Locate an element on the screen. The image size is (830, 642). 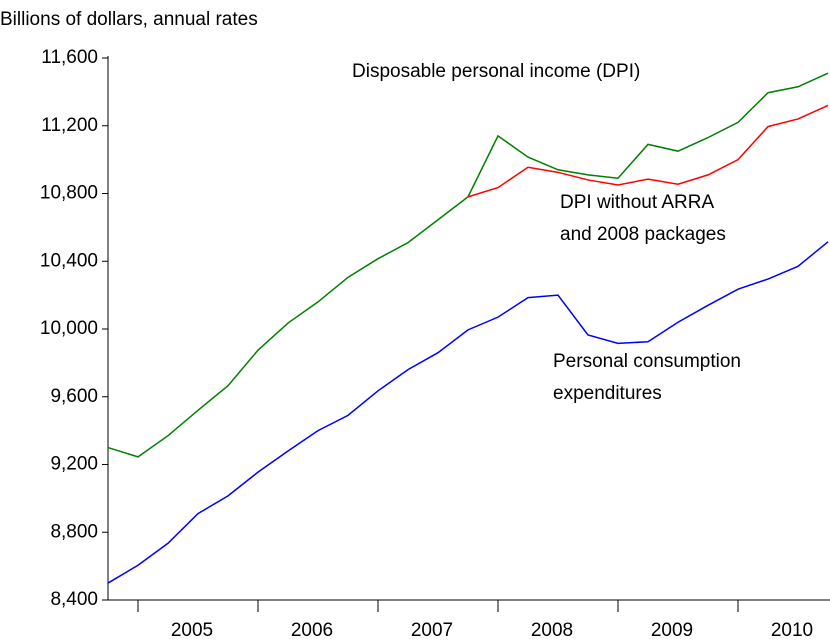
x-tick-label: 2009 is located at coordinates (672, 630).